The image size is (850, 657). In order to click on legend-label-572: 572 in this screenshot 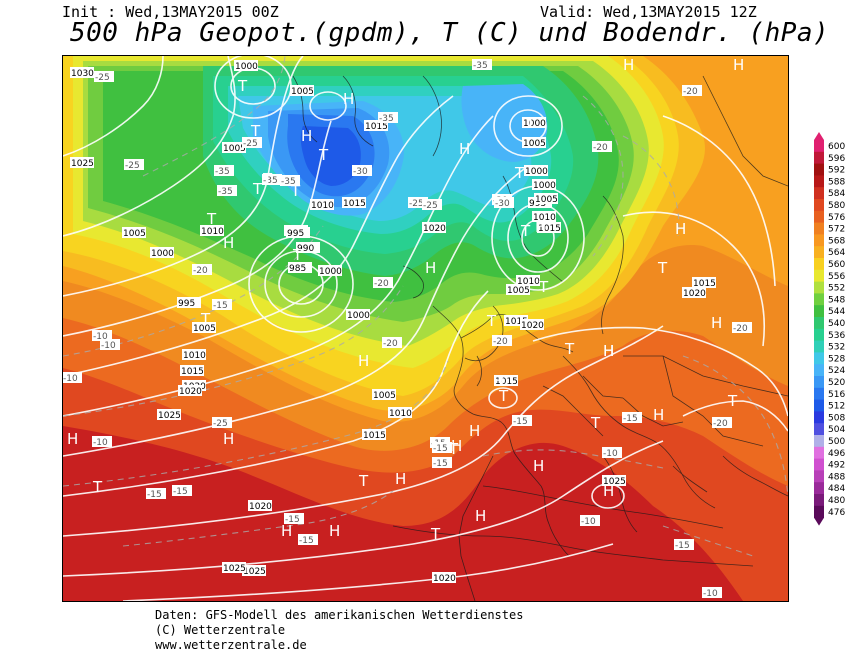, I will do `click(836, 230)`.